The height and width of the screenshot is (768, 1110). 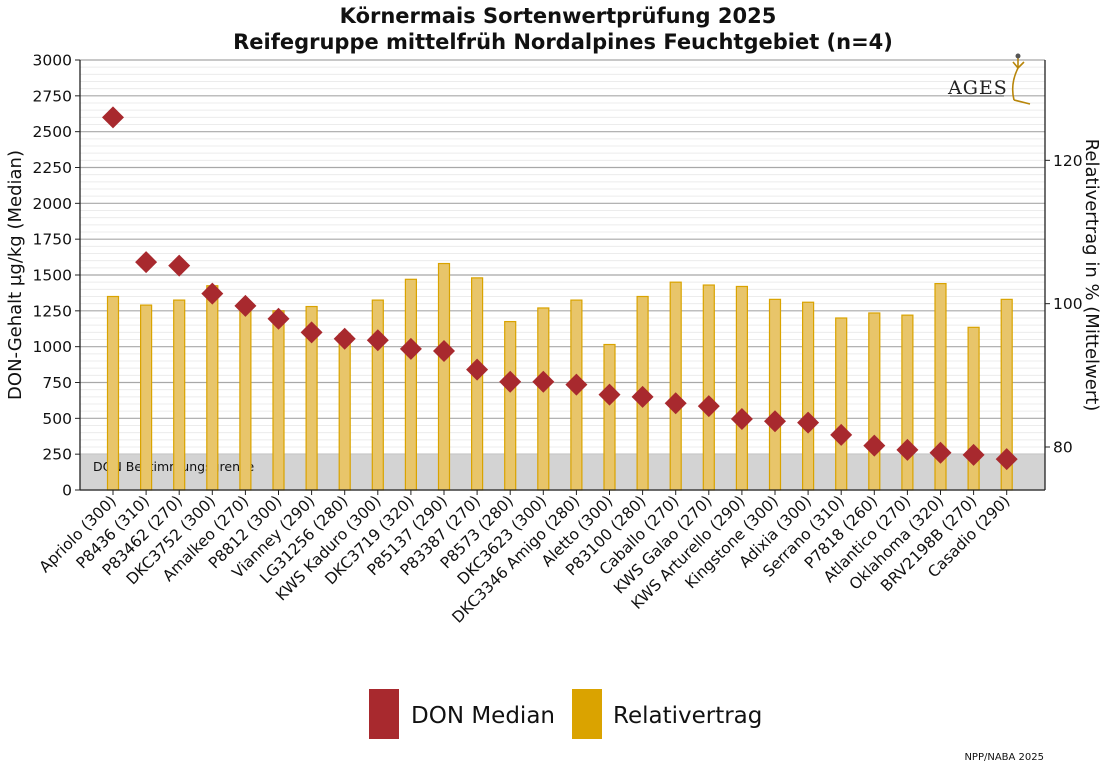 What do you see at coordinates (384, 714) in the screenshot?
I see `legend-swatch-don` at bounding box center [384, 714].